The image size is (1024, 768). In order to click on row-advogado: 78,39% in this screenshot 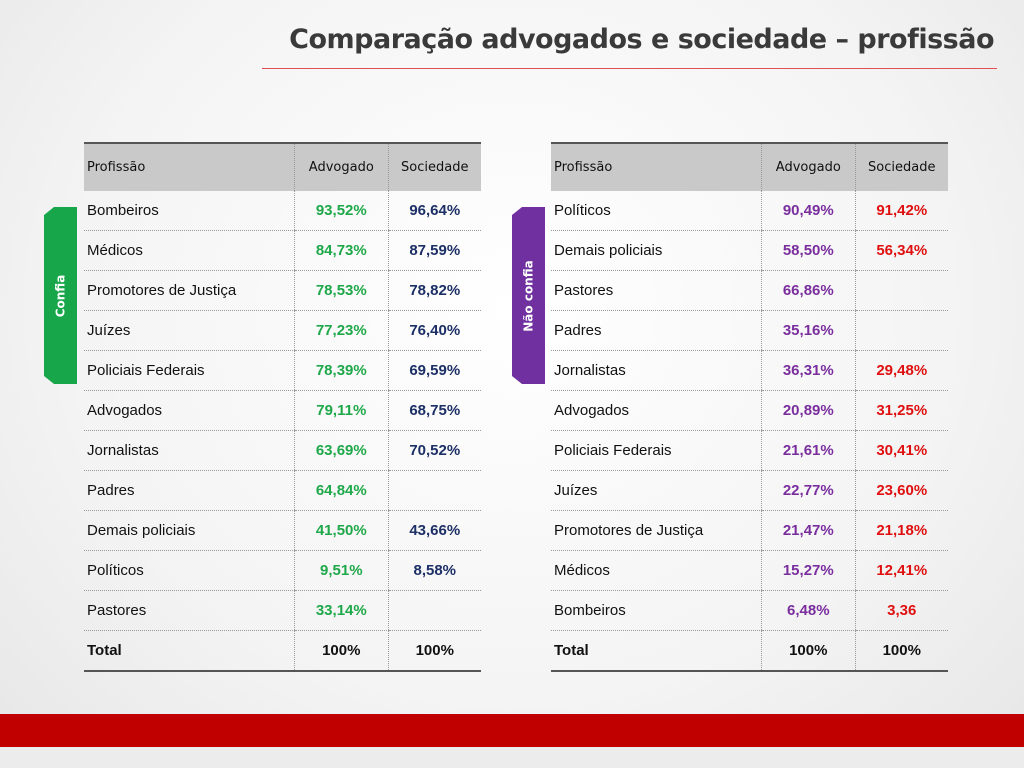, I will do `click(341, 370)`.